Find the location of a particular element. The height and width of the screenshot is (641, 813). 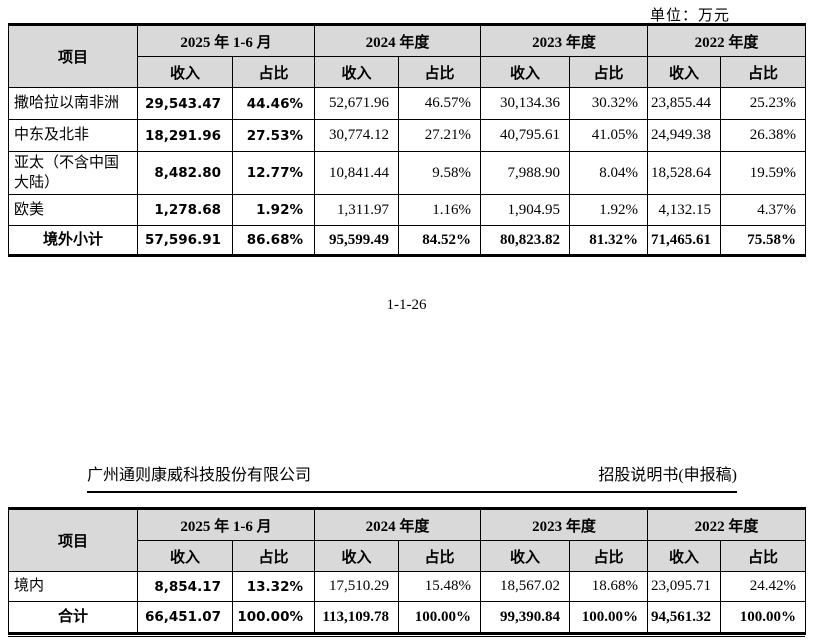

share-cell: 27.21% is located at coordinates (439, 135).